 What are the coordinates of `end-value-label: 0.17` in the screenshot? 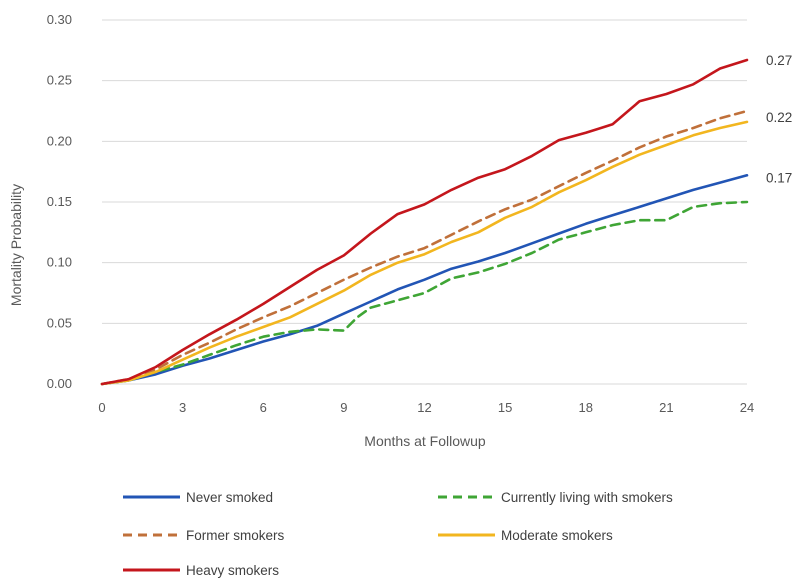 It's located at (779, 178).